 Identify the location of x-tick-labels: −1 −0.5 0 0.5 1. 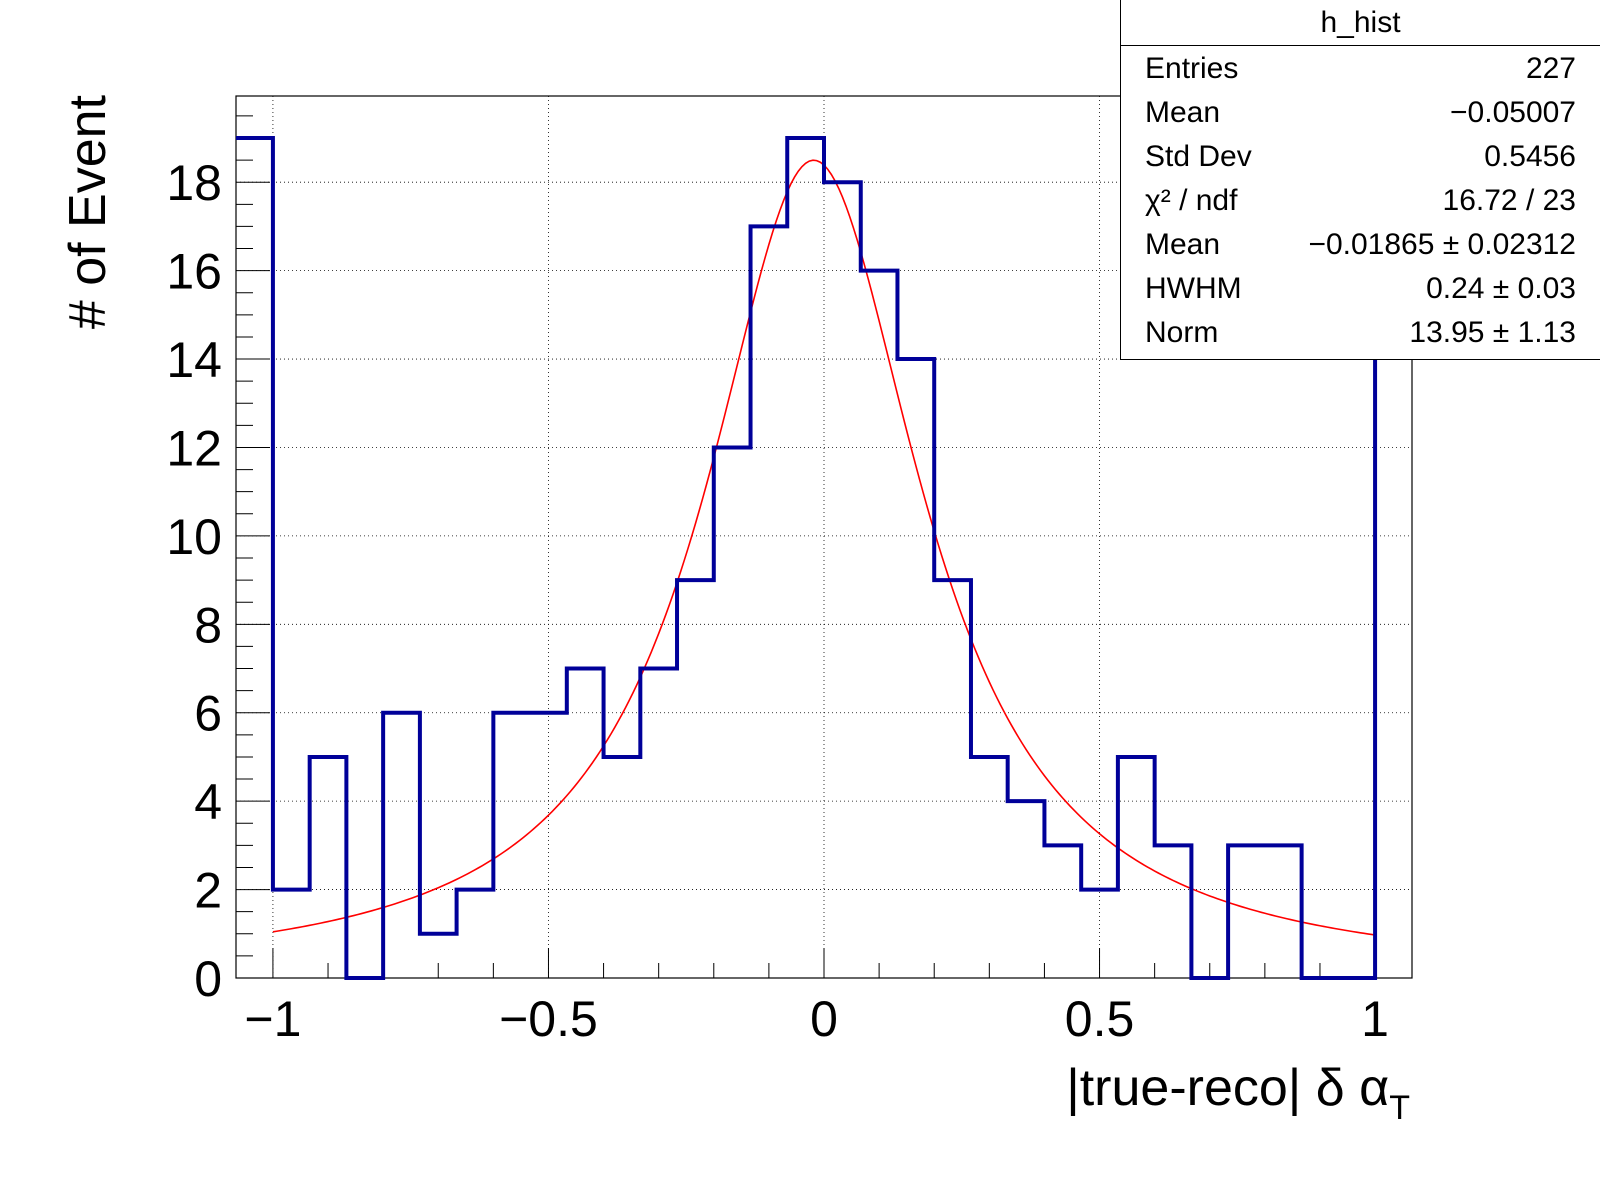
(816, 1019).